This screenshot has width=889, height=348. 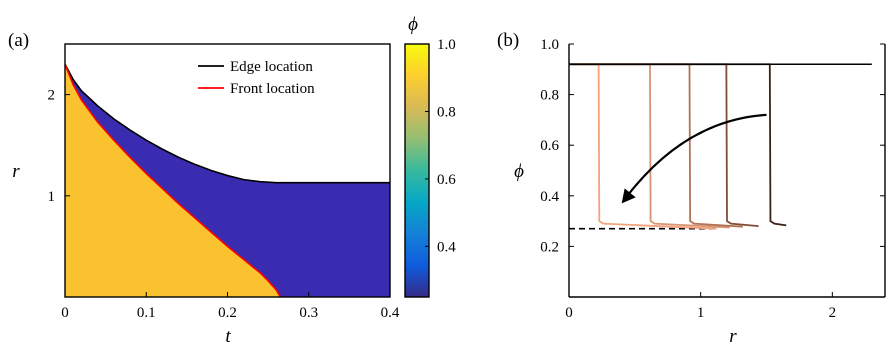 What do you see at coordinates (446, 247) in the screenshot?
I see `colorbar-tick-label: 0.4` at bounding box center [446, 247].